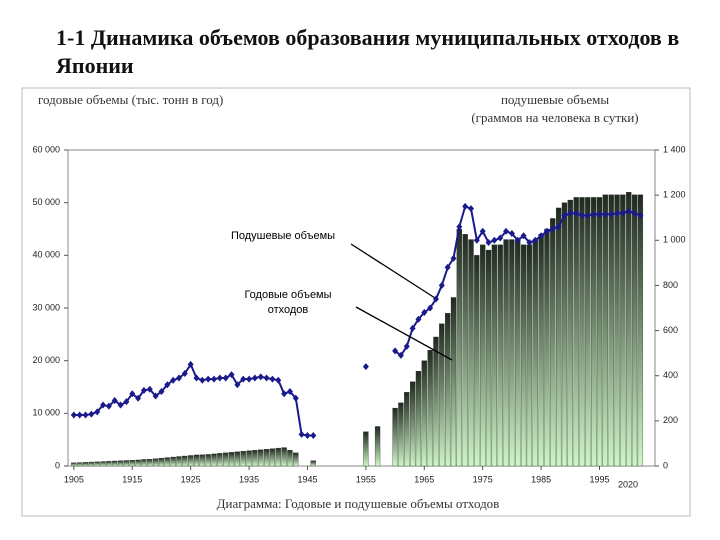 The height and width of the screenshot is (540, 720). I want to click on y2-tick-label: 0, so click(665, 465).